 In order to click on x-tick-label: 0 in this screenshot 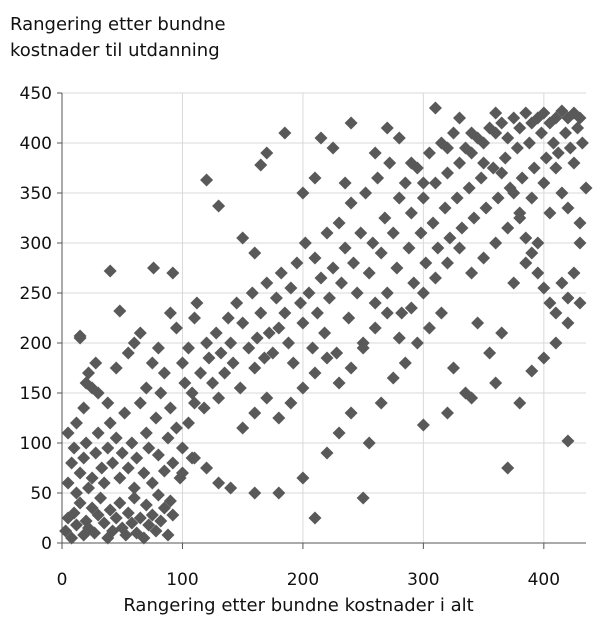, I will do `click(62, 580)`.